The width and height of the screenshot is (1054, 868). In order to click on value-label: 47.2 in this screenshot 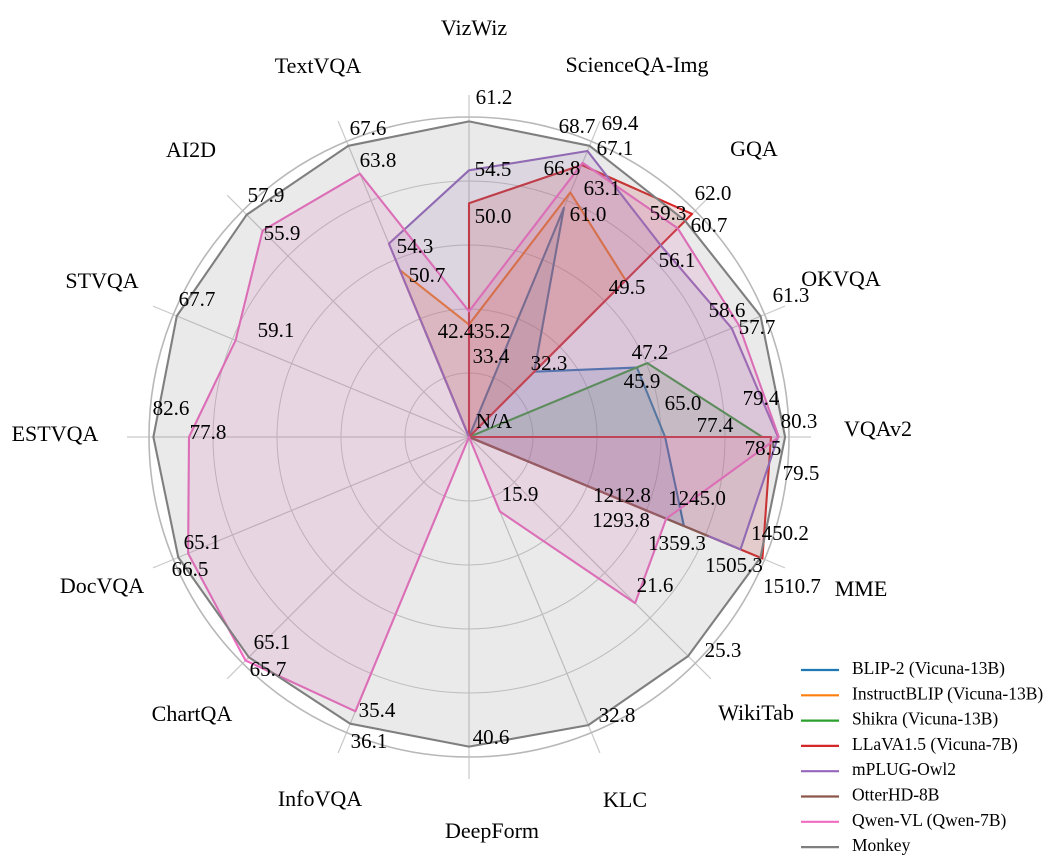, I will do `click(650, 352)`.